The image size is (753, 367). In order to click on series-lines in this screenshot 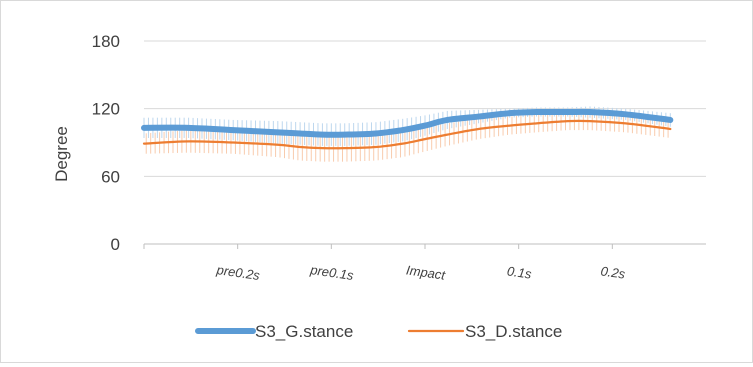, I will do `click(407, 129)`.